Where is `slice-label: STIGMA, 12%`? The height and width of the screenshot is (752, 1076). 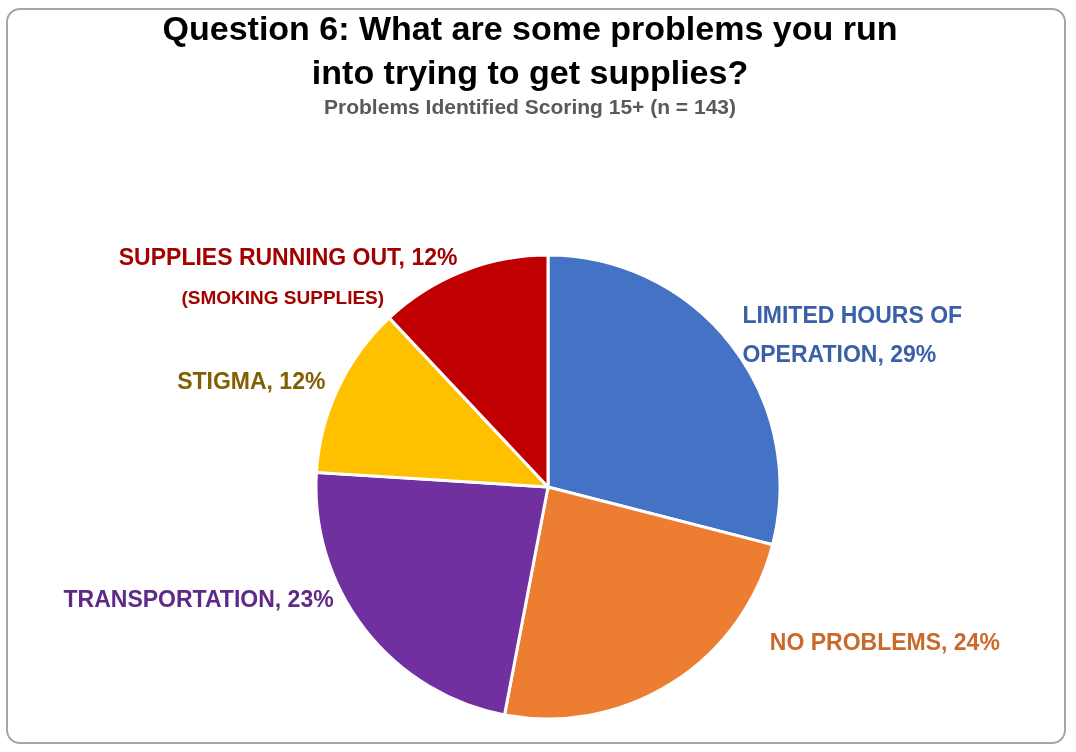 slice-label: STIGMA, 12% is located at coordinates (251, 381).